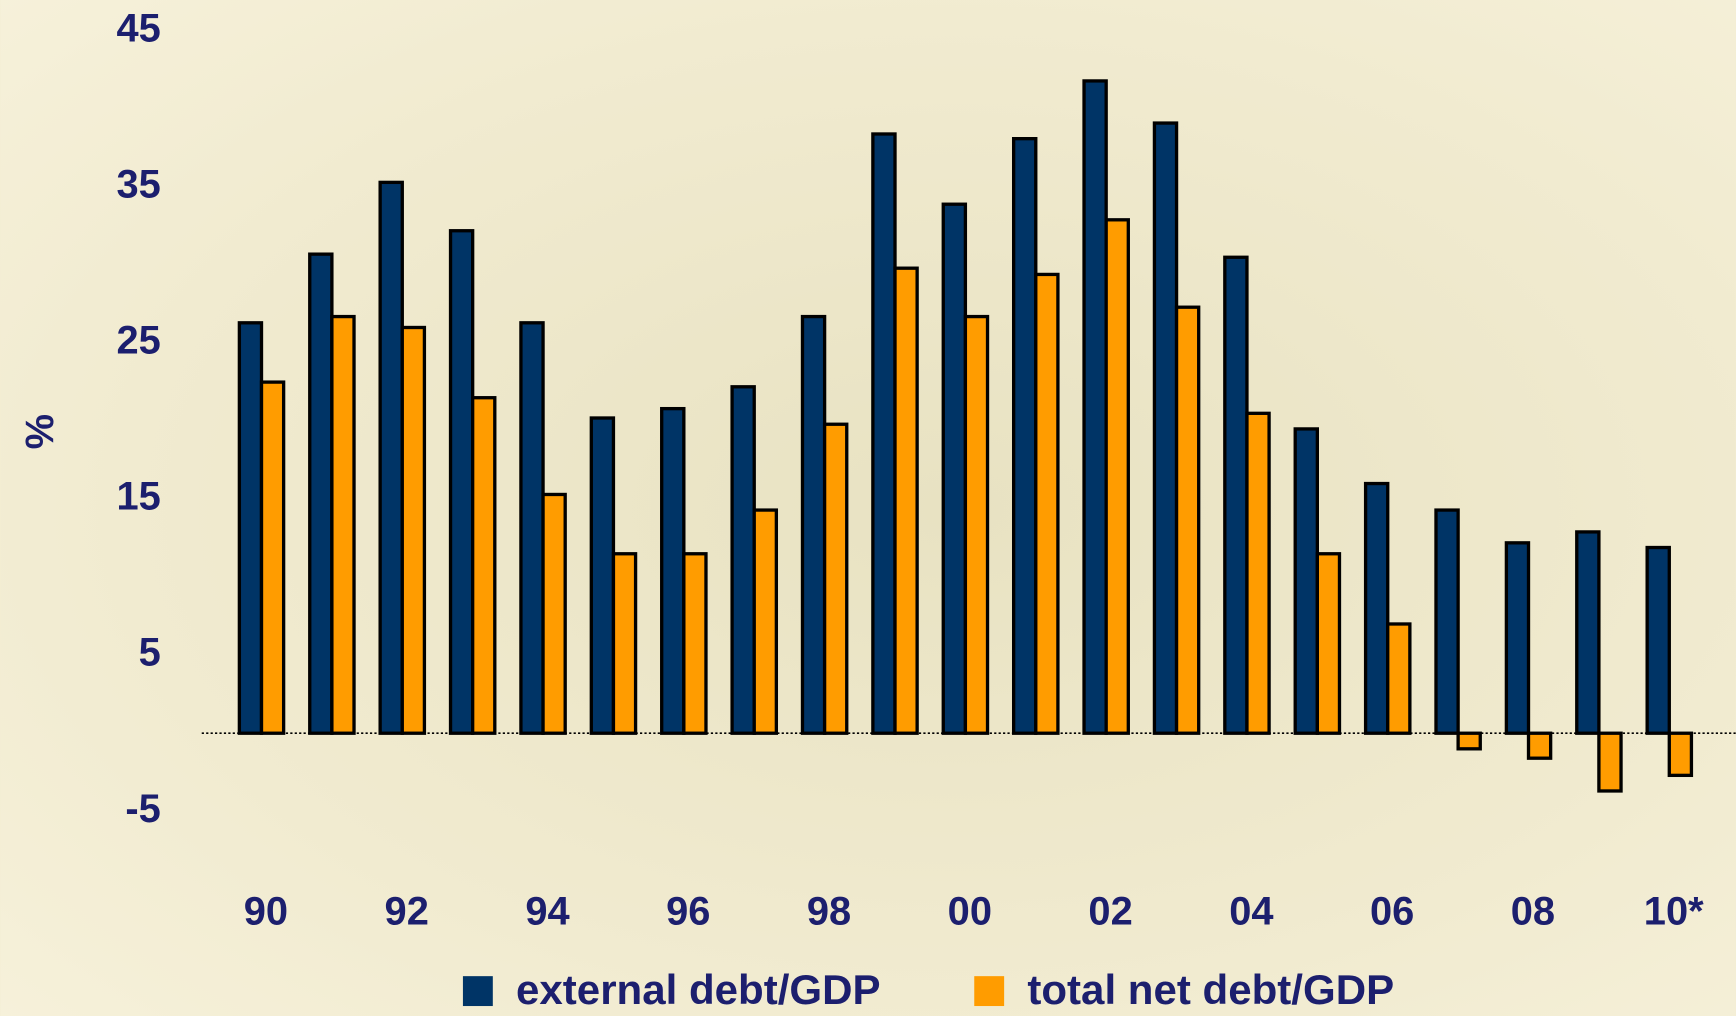 The image size is (1736, 1016). Describe the element at coordinates (266, 912) in the screenshot. I see `x-tick-label: 90` at that location.